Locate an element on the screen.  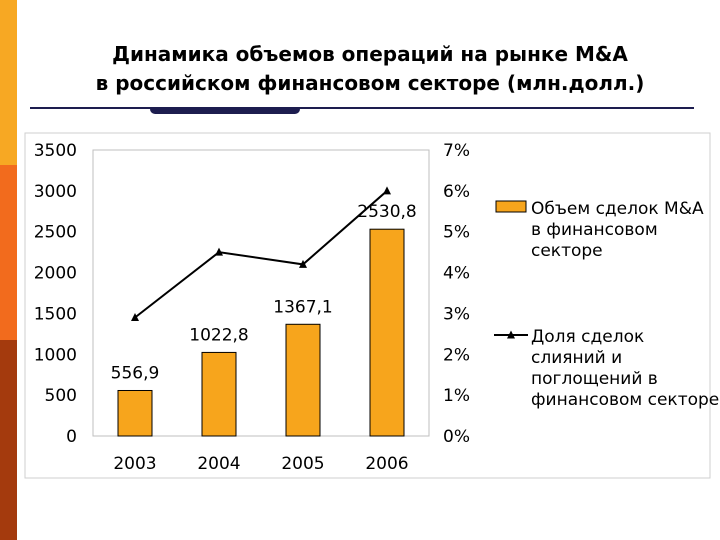
legend-label-bar: Объем сделок M&A is located at coordinates (617, 209).